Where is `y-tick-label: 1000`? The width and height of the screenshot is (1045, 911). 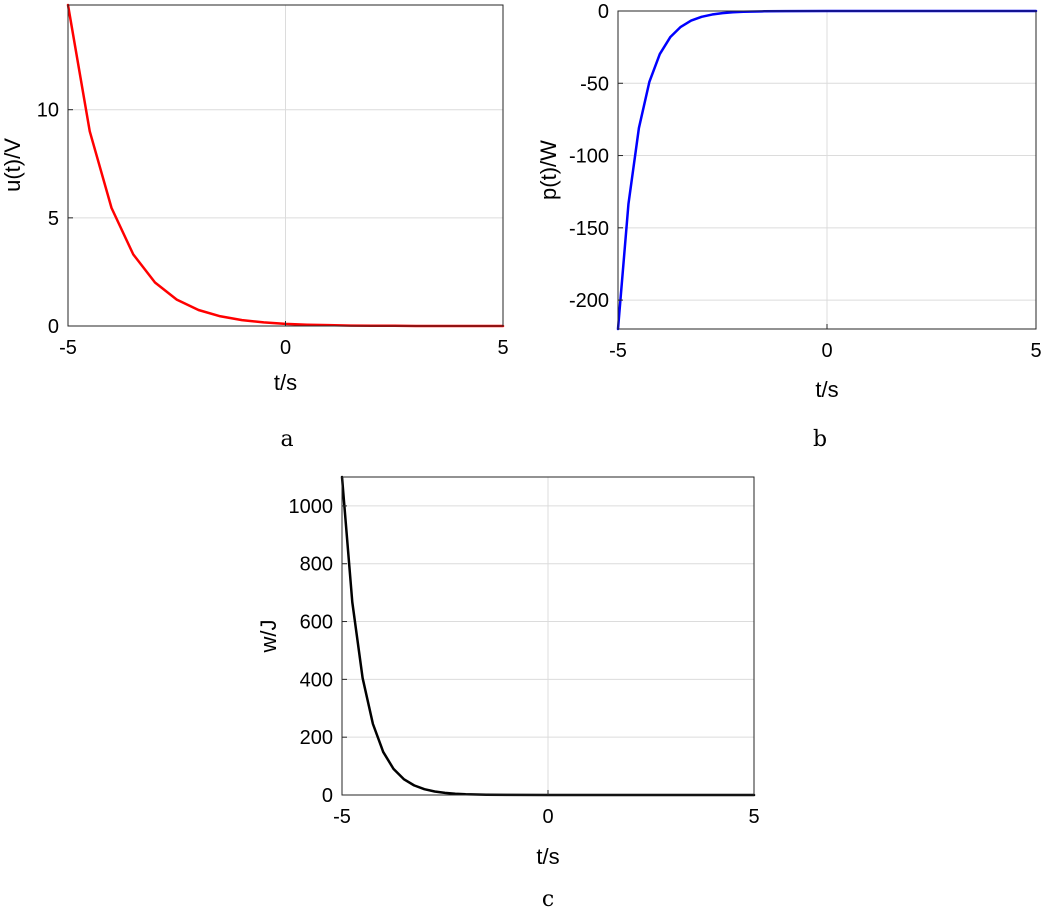 y-tick-label: 1000 is located at coordinates (311, 507).